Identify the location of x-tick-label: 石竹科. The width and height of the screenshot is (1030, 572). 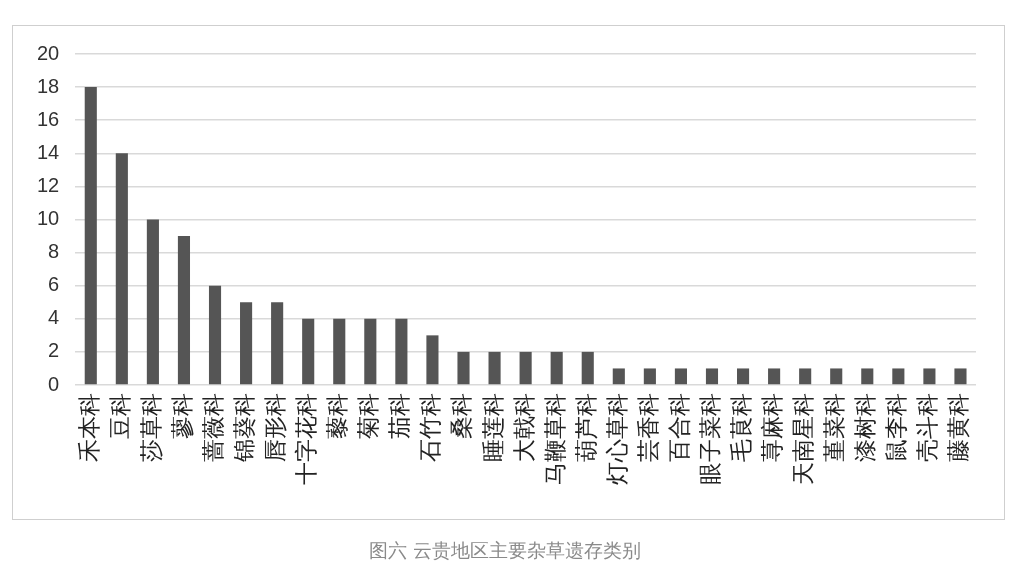
(430, 427).